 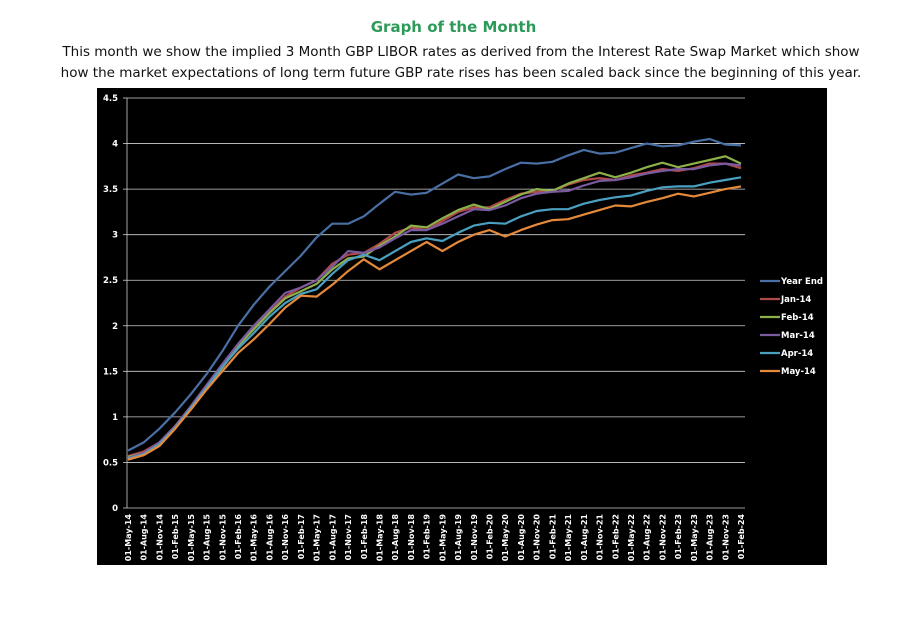 What do you see at coordinates (301, 536) in the screenshot?
I see `x-tick-label: 01-Feb-17` at bounding box center [301, 536].